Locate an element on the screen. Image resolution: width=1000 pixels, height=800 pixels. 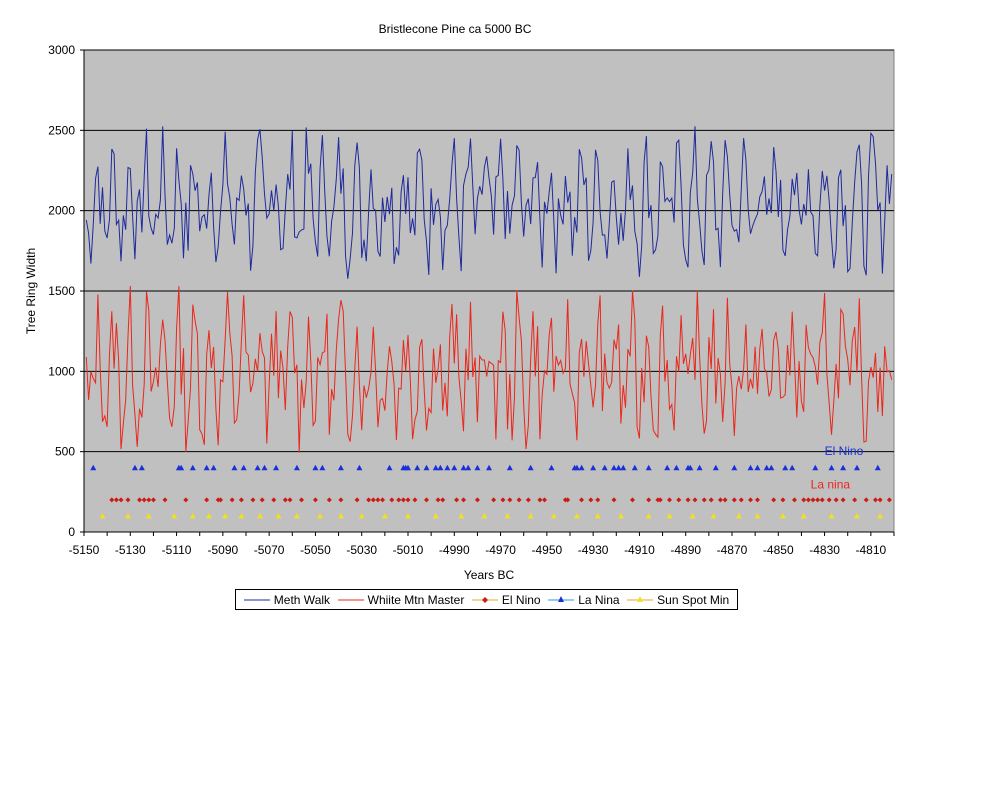
x-tick-label: -4850 is located at coordinates (778, 550).